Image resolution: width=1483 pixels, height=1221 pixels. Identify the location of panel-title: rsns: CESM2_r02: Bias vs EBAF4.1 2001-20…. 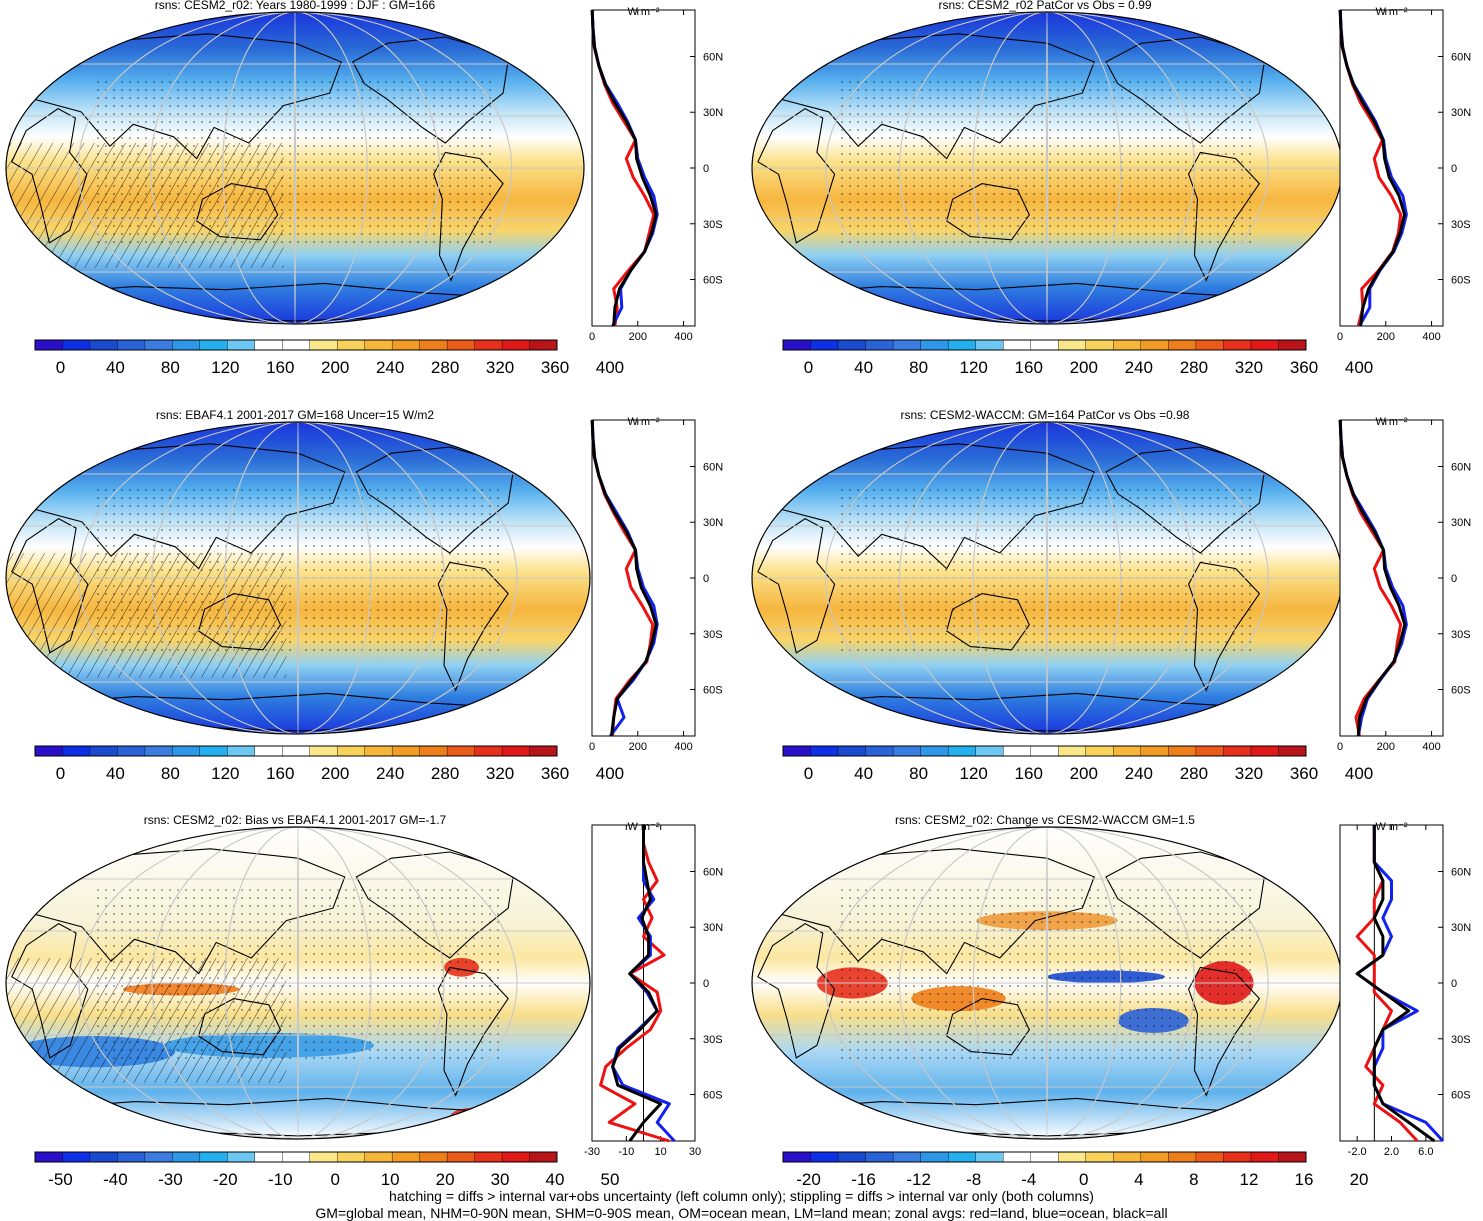
(295, 820).